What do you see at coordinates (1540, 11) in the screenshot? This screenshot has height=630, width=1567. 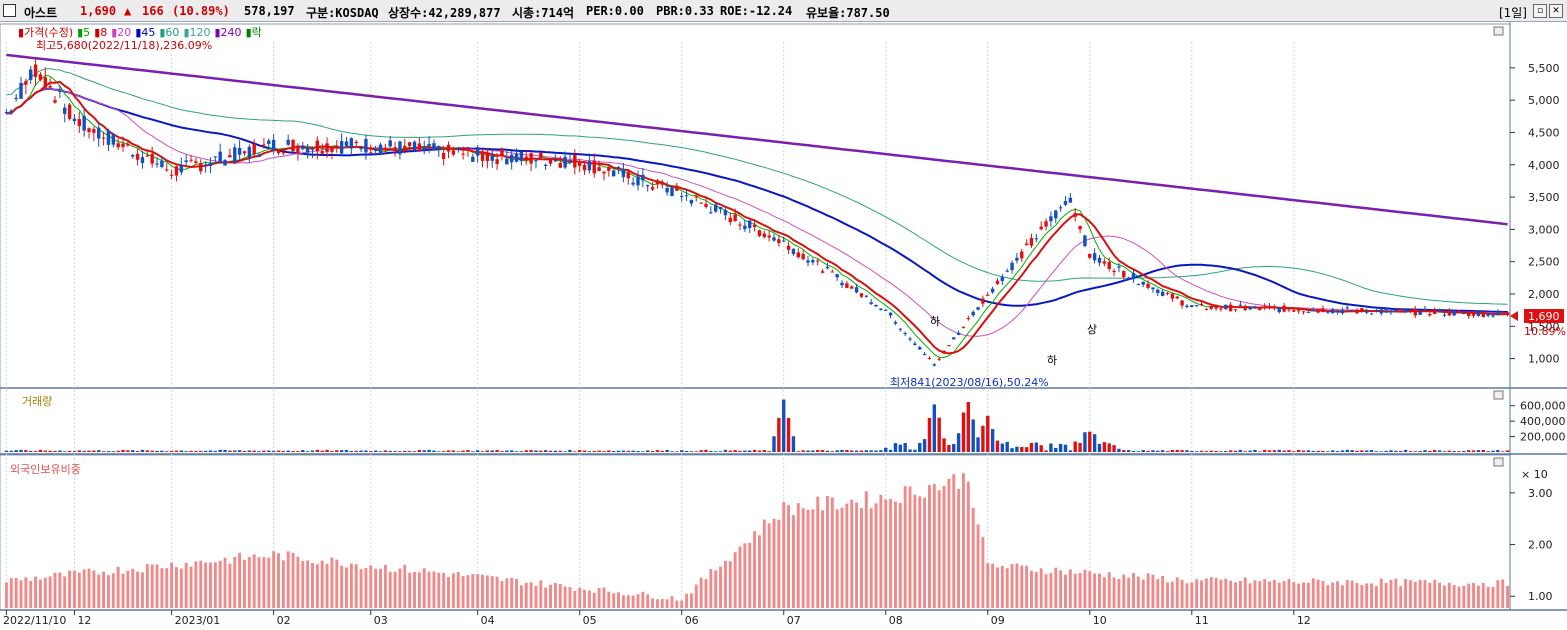 I see `restore-icon: ▫` at bounding box center [1540, 11].